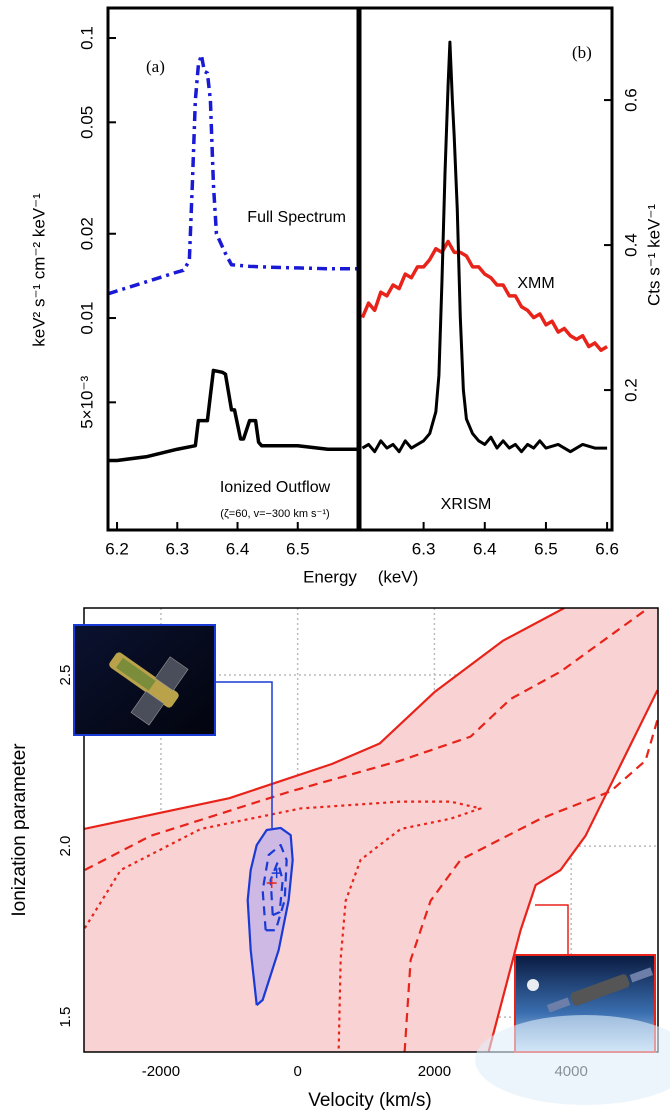 This screenshot has width=670, height=1118. What do you see at coordinates (296, 217) in the screenshot?
I see `series-label: Full Spectrum` at bounding box center [296, 217].